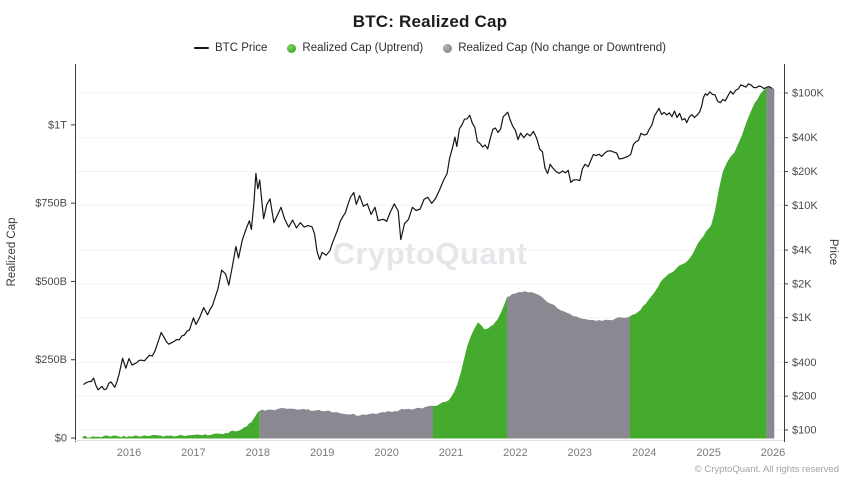 Image resolution: width=860 pixels, height=484 pixels. I want to click on x-axis-tick-label: 2023, so click(580, 453).